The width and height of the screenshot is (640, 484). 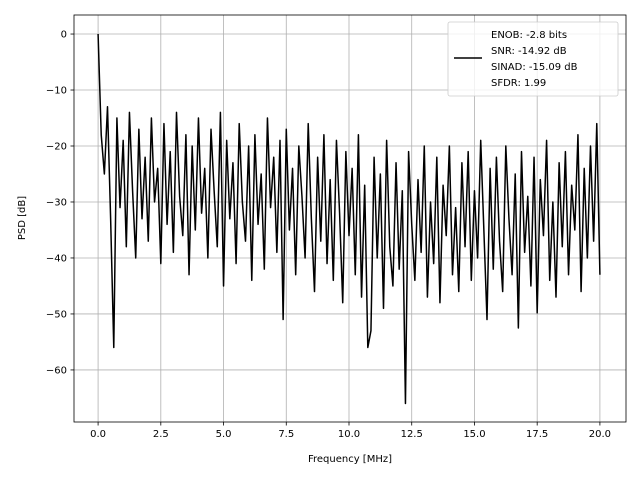 I want to click on y-tick-label: 0, so click(x=64, y=35).